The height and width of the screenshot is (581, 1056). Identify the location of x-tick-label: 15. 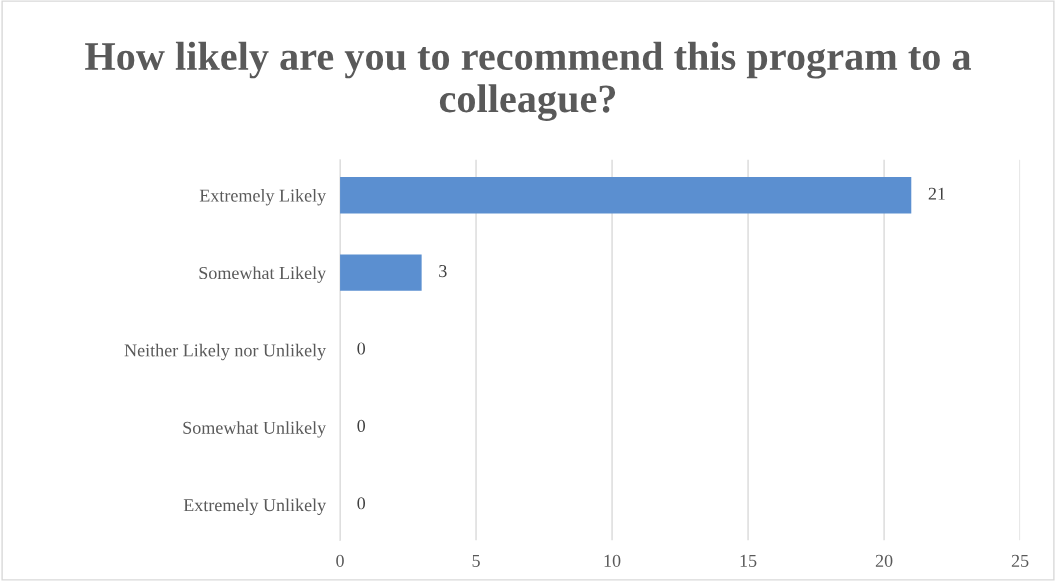
(748, 560).